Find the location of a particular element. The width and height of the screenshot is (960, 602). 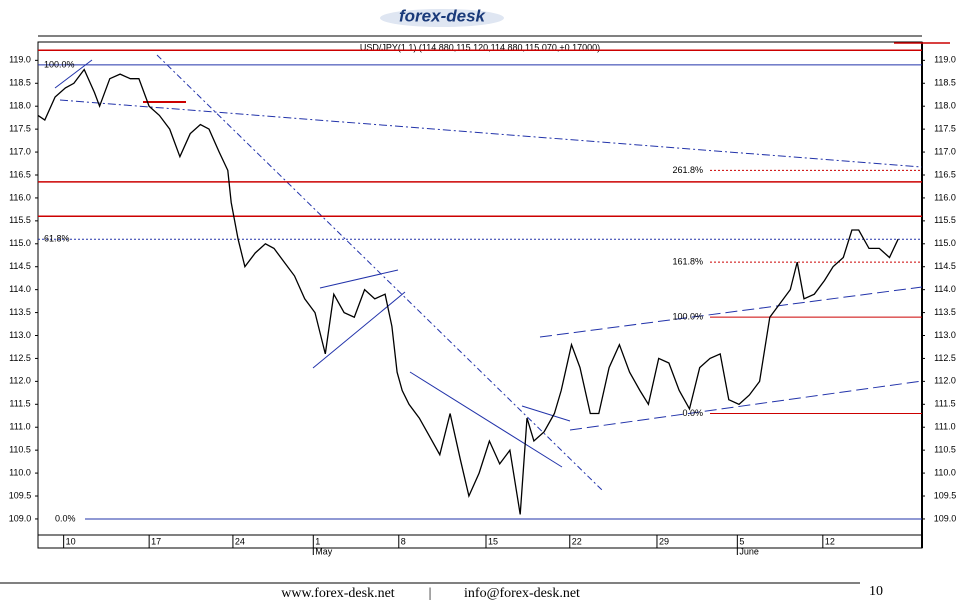

x-tick-label: 29 is located at coordinates (664, 541).